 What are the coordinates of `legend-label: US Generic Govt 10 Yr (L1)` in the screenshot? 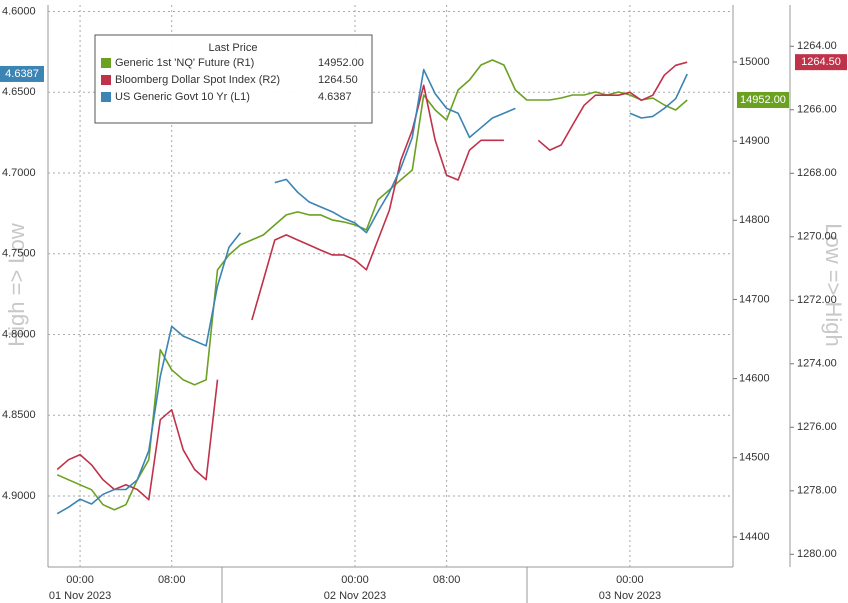 It's located at (182, 97).